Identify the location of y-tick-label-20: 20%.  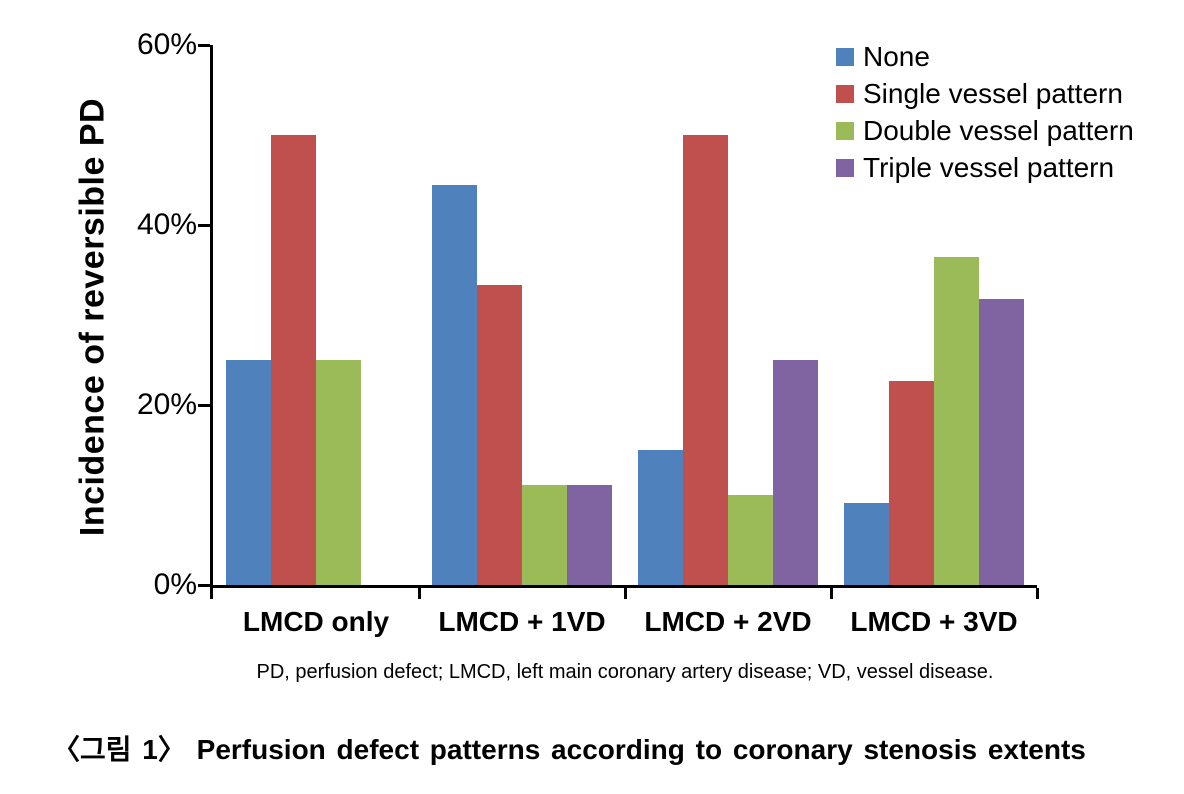
(166, 404).